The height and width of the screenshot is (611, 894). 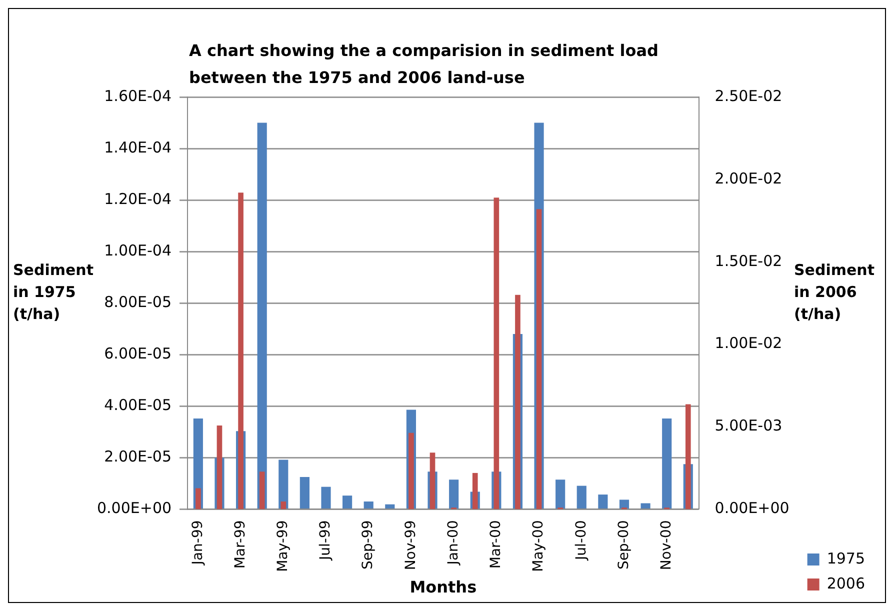 I want to click on y-tick-label: 1.00E-04, so click(x=138, y=250).